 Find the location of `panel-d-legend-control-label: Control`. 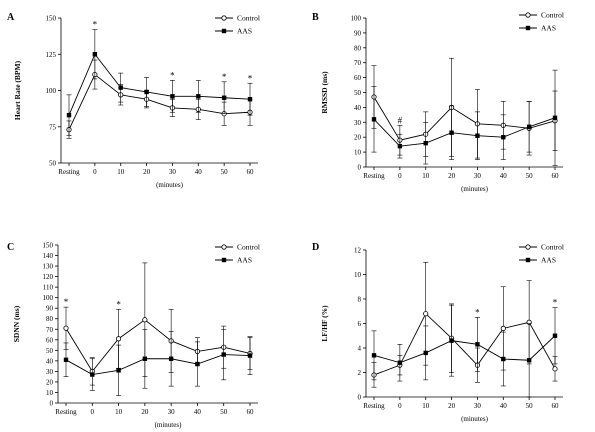

panel-d-legend-control-label: Control is located at coordinates (552, 247).